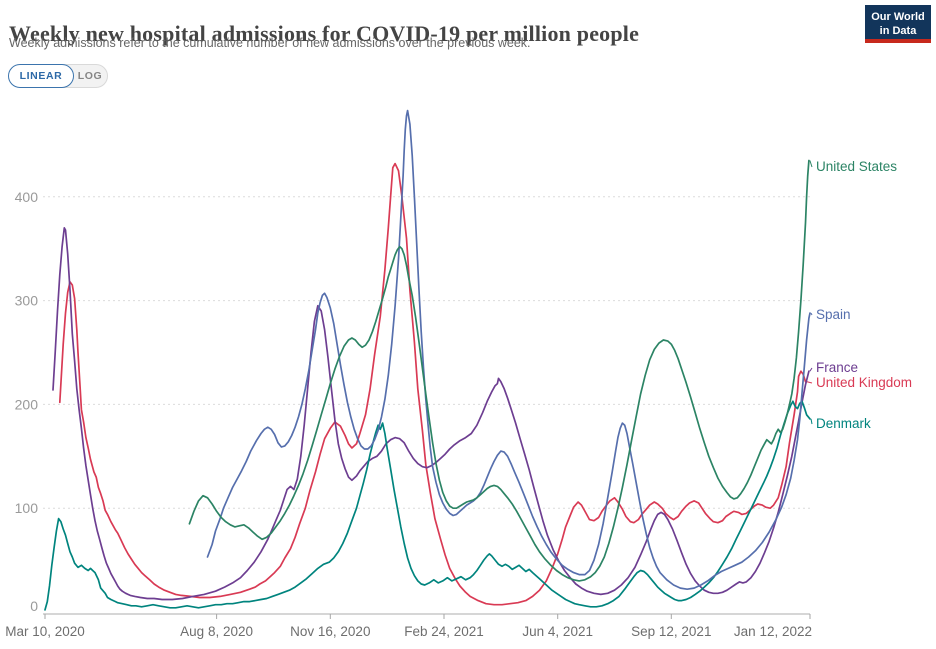  Describe the element at coordinates (811, 369) in the screenshot. I see `series-leader-france` at that location.